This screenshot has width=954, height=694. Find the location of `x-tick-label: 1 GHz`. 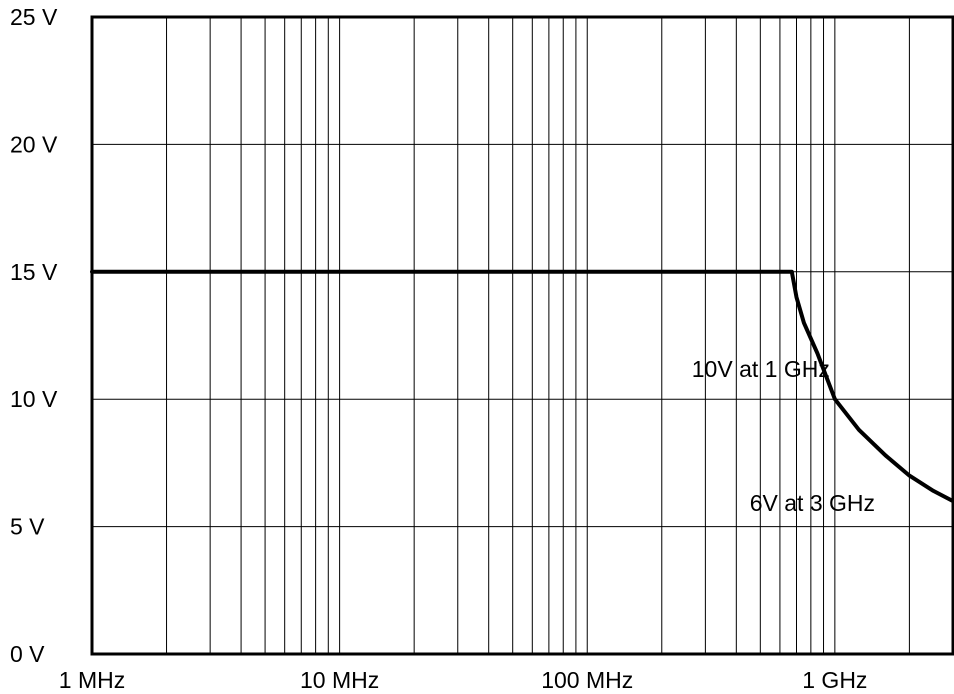

x-tick-label: 1 GHz is located at coordinates (834, 680).